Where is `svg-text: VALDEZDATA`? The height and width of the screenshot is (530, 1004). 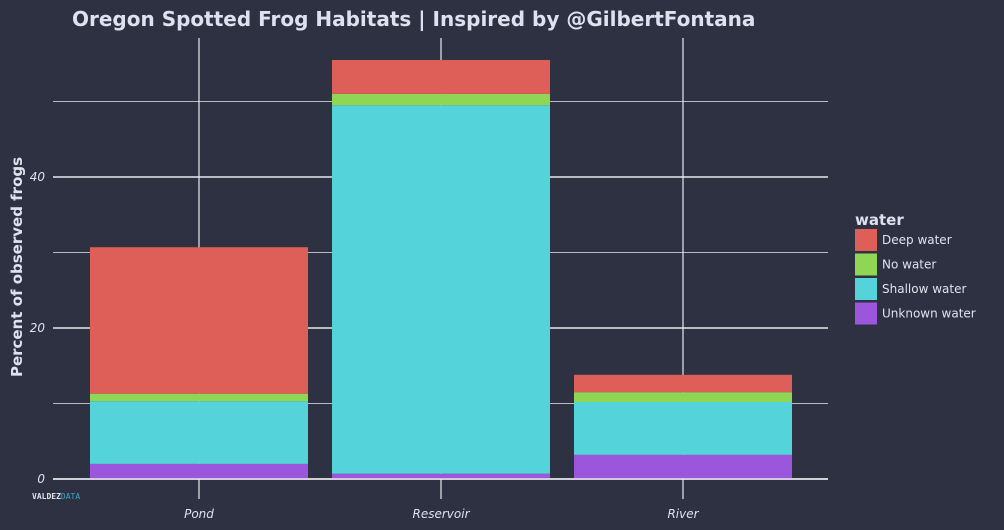
svg-text: VALDEZDATA is located at coordinates (56, 496).